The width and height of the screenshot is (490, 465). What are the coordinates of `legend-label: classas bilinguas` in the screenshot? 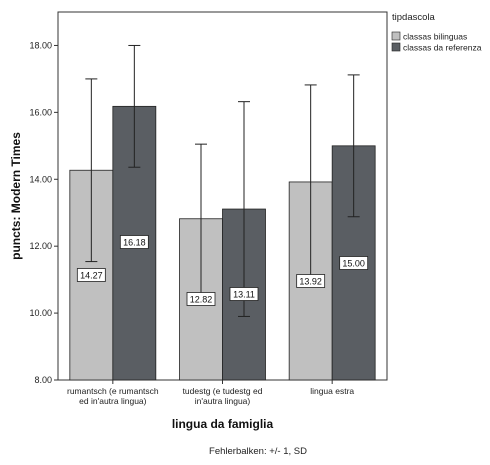 It's located at (435, 37).